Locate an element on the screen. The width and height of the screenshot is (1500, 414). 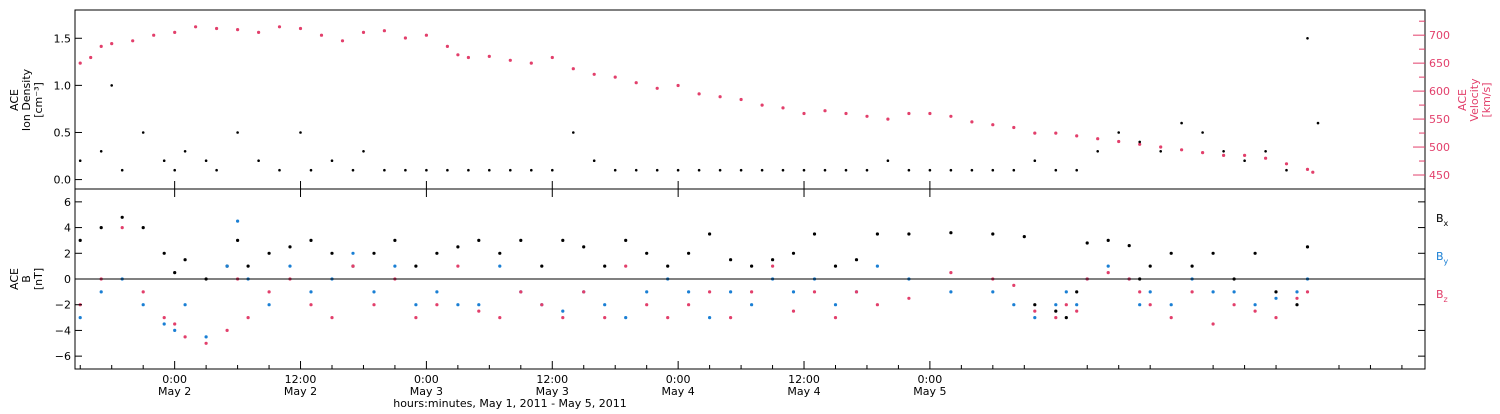
x-axis-title: hours:minutes, May 1, 2011 - May 5, 2011 is located at coordinates (510, 403).